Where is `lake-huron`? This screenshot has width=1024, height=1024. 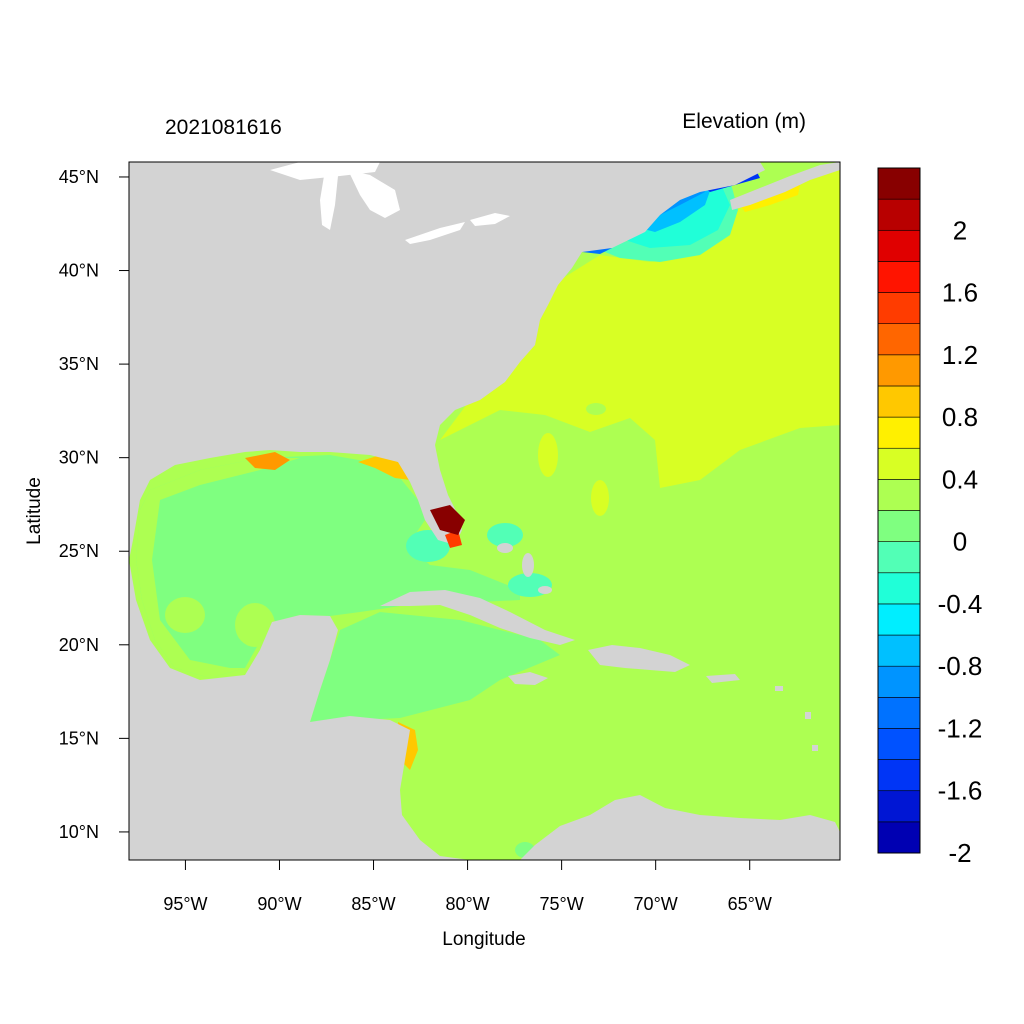
lake-huron is located at coordinates (374, 194).